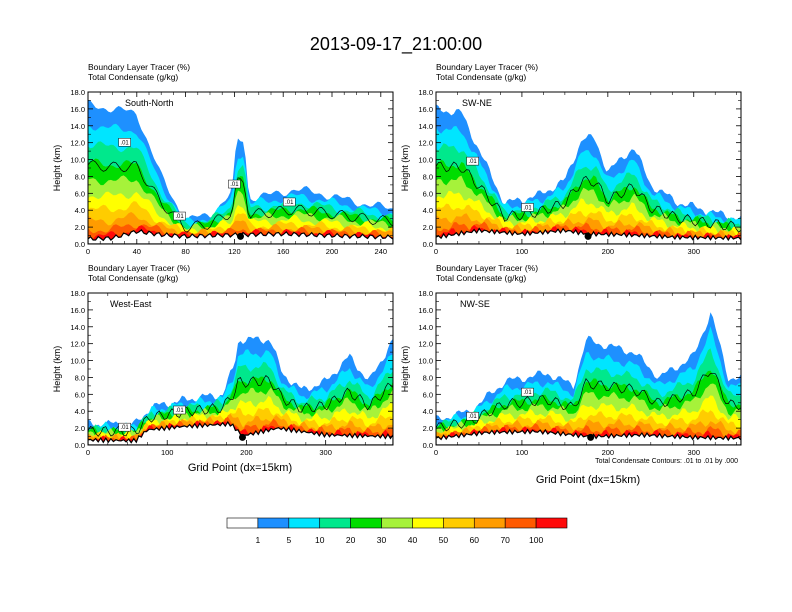 This screenshot has width=792, height=612. Describe the element at coordinates (693, 452) in the screenshot. I see `x-tick-label: 300` at that location.